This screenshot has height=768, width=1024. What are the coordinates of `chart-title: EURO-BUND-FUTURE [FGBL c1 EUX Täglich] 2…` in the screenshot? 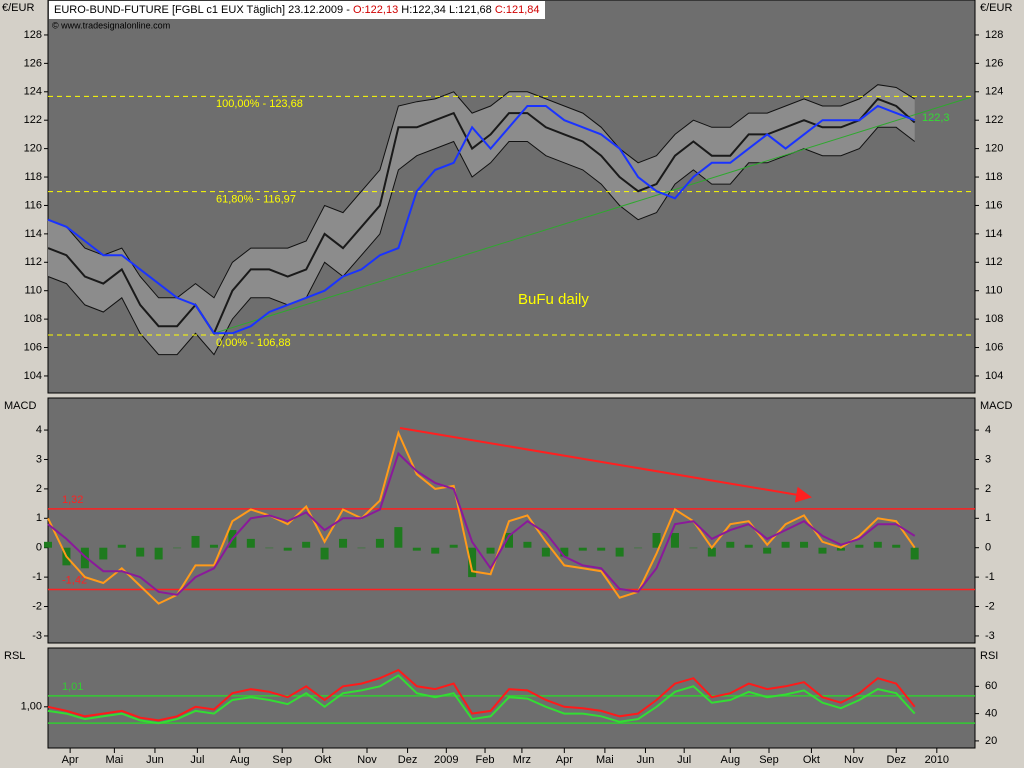 It's located at (297, 10).